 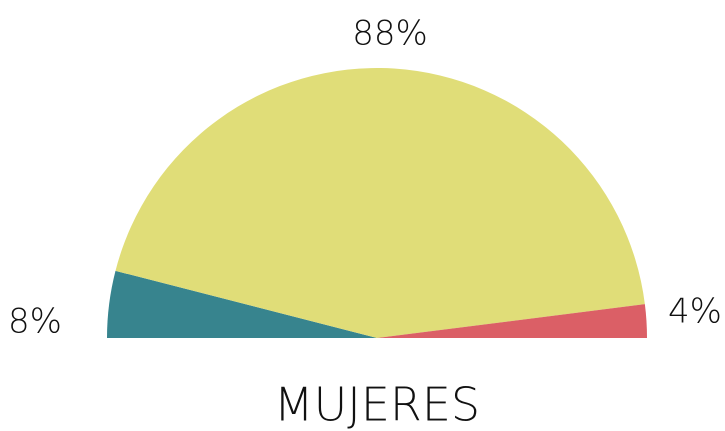 What do you see at coordinates (390, 34) in the screenshot?
I see `slice-label: 88%` at bounding box center [390, 34].